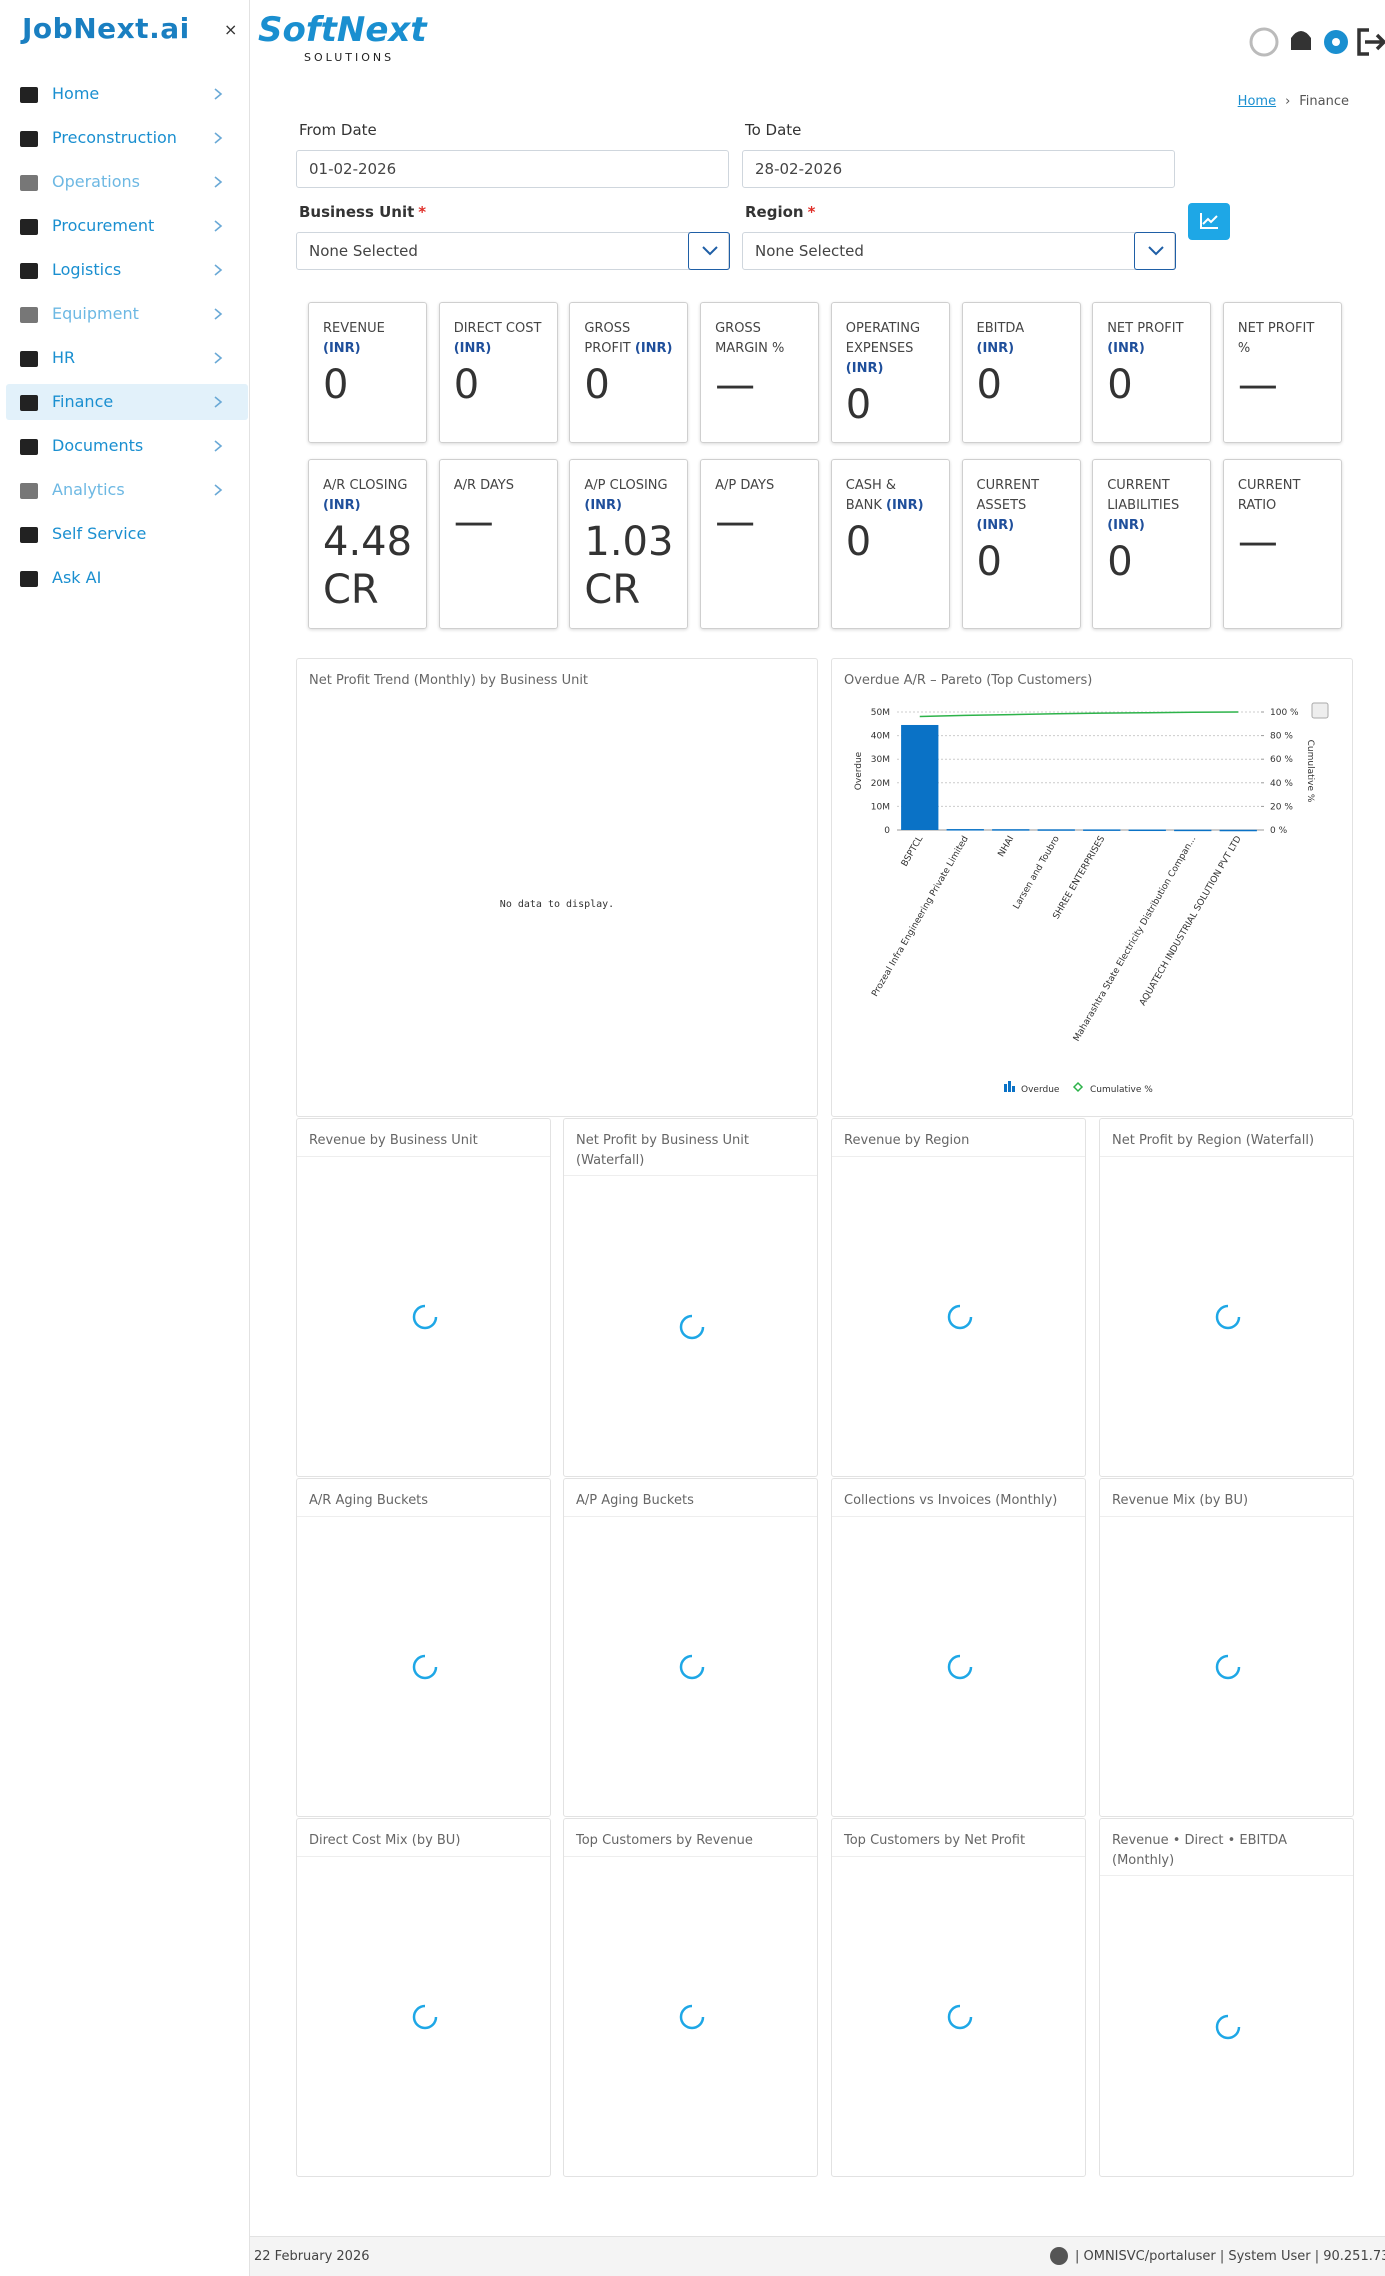 This screenshot has height=2276, width=1385. I want to click on nav-label: Home, so click(76, 93).